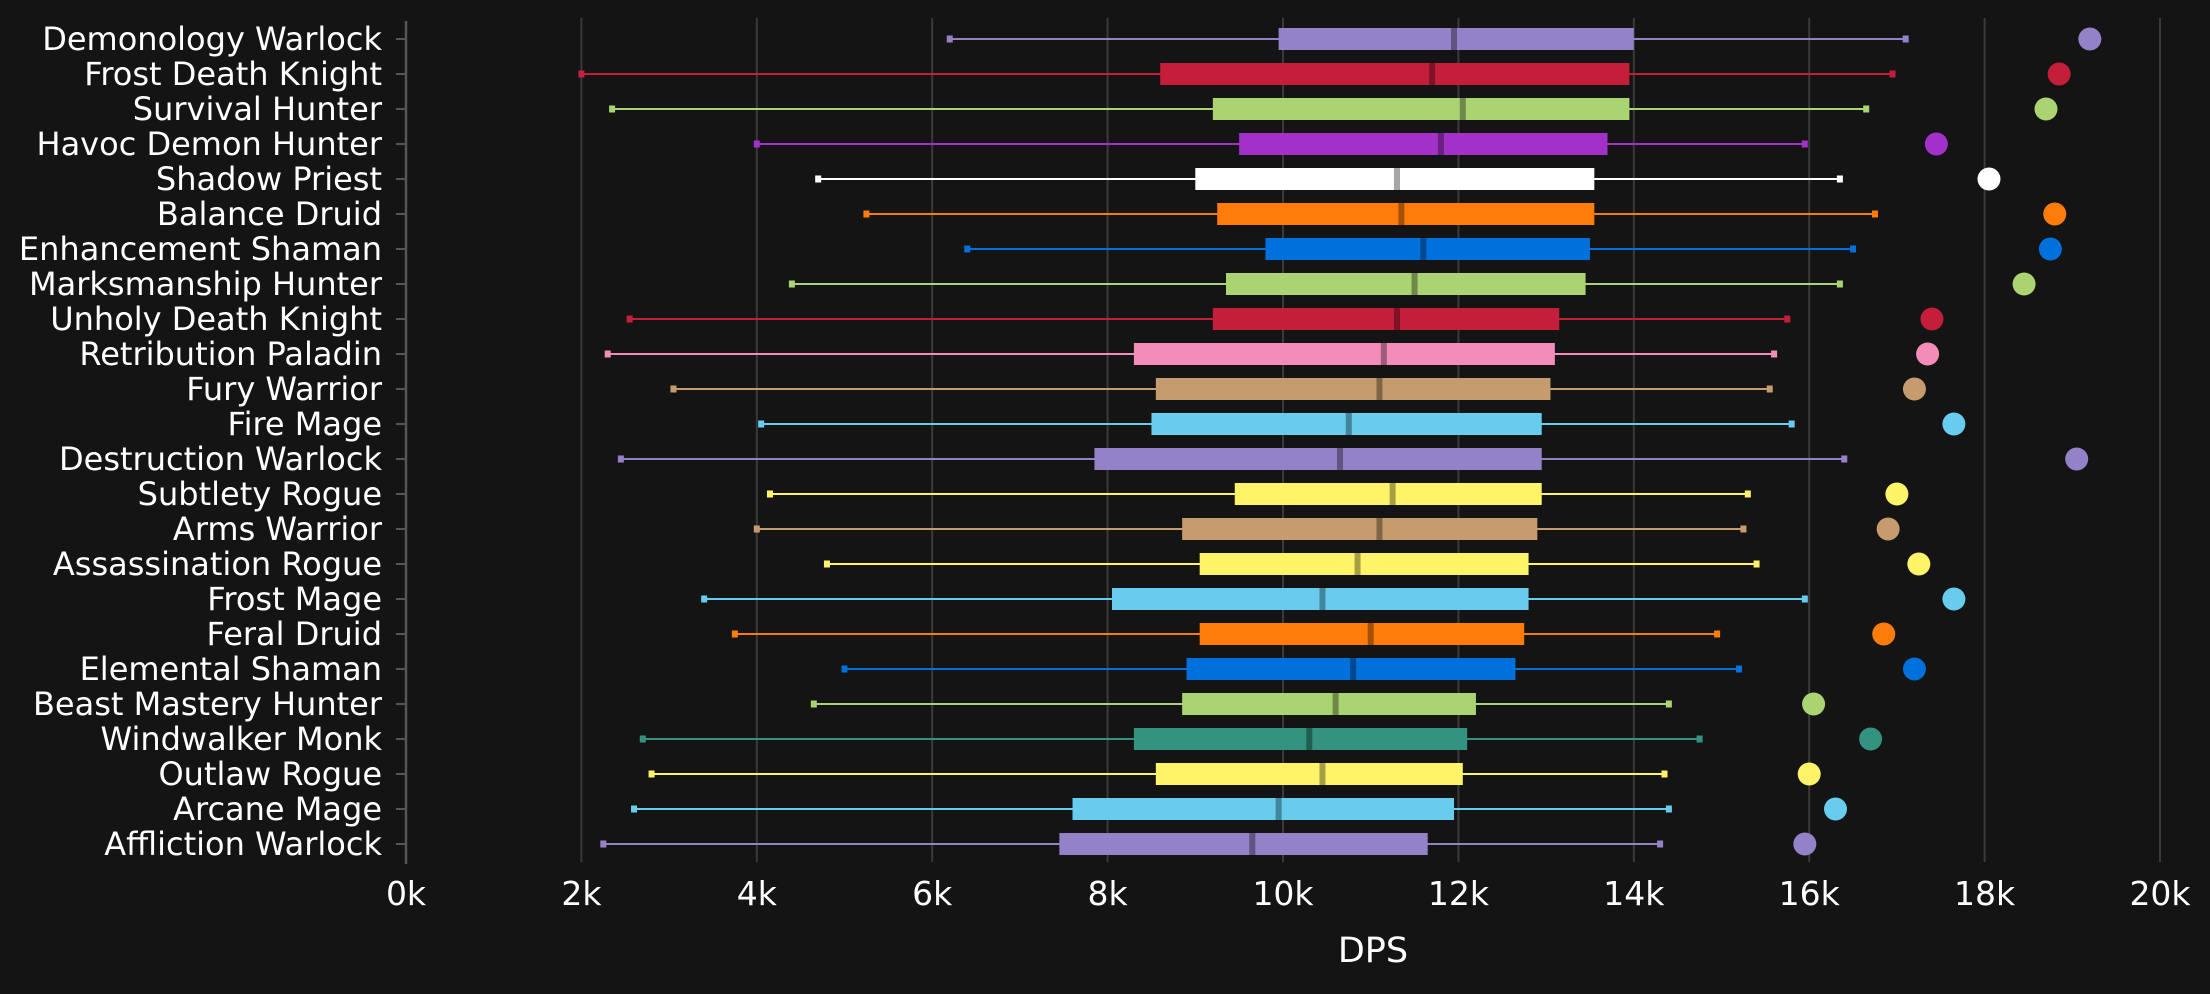 This screenshot has width=2210, height=994. Describe the element at coordinates (284, 389) in the screenshot. I see `category-label: Fury Warrior` at that location.